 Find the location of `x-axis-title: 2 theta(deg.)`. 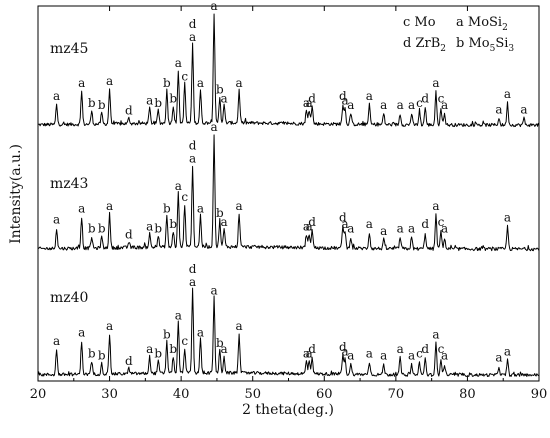

x-axis-title: 2 theta(deg.) is located at coordinates (288, 410).